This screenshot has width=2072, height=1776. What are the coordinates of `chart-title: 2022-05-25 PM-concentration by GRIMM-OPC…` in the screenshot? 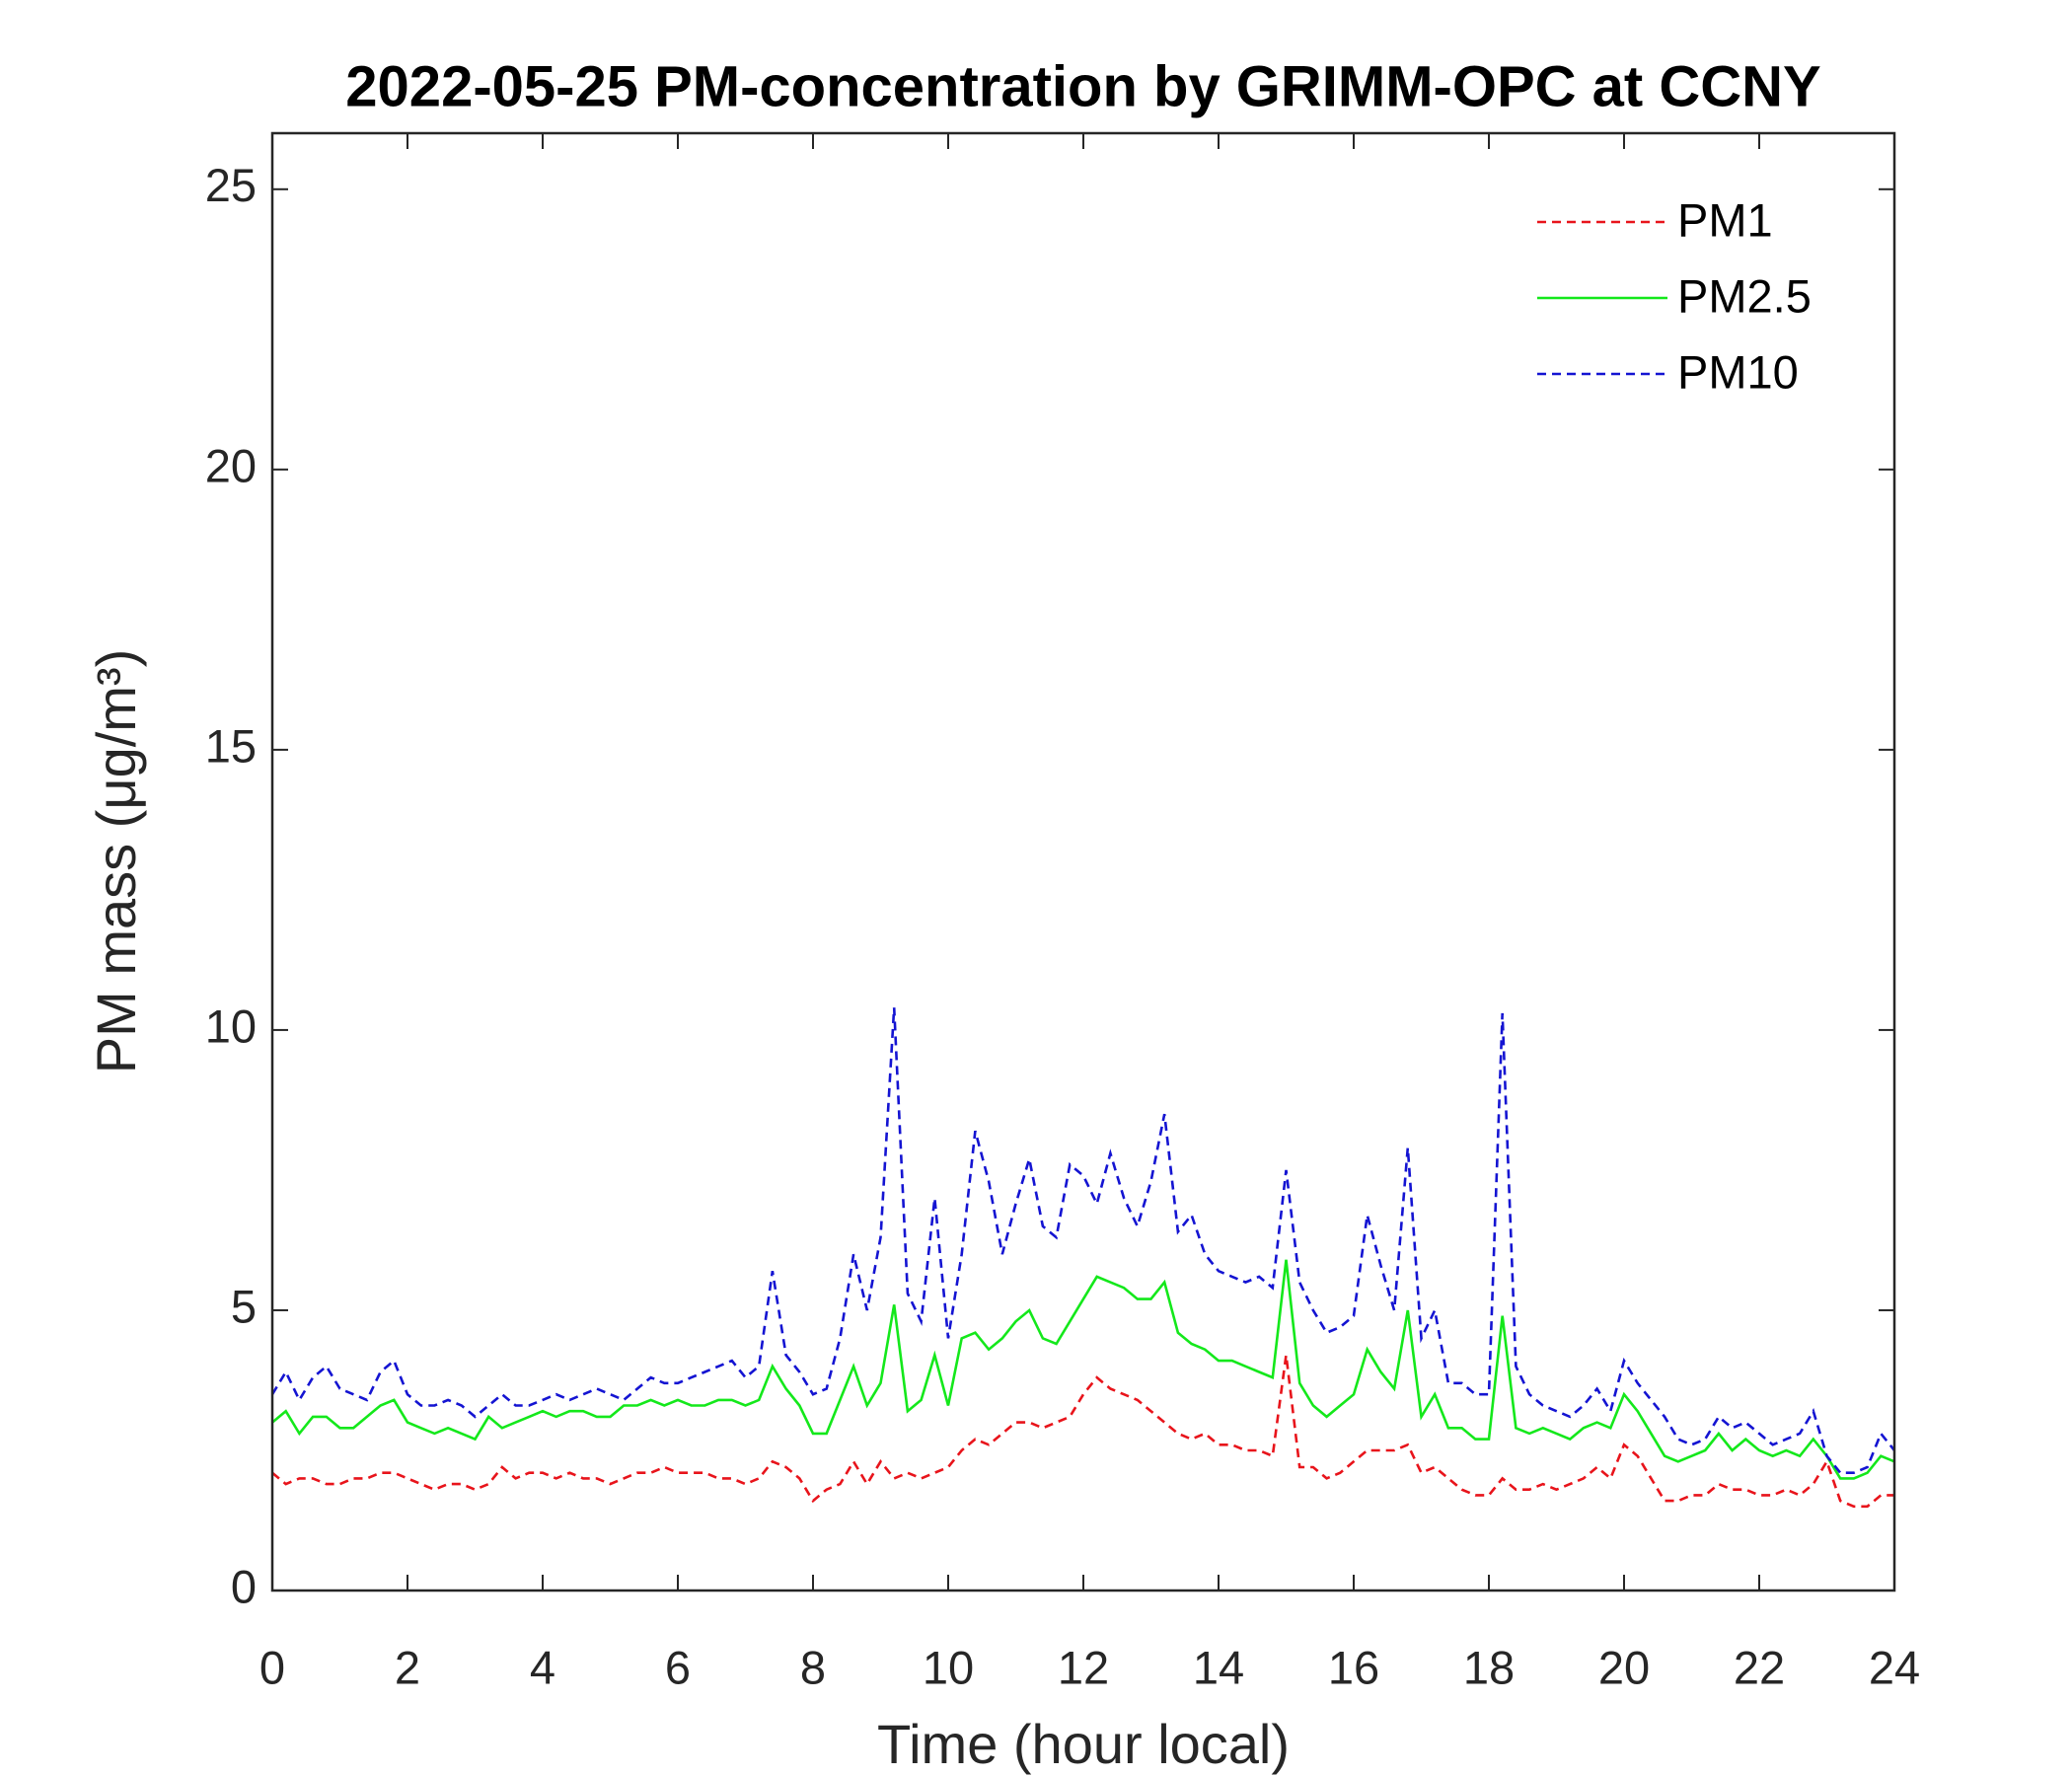 It's located at (1083, 86).